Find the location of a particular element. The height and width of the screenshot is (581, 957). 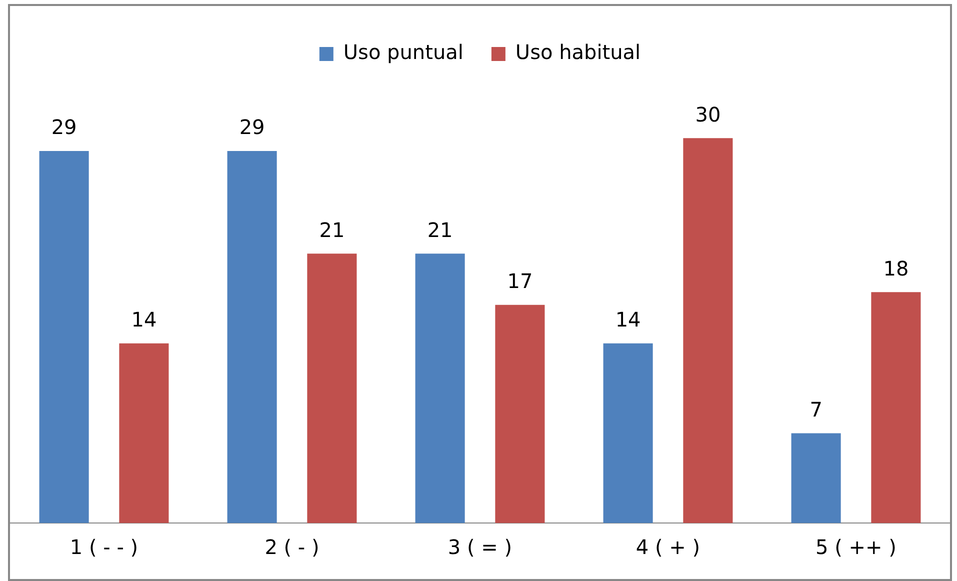

x-tick-label: 5 ( ++ ) is located at coordinates (856, 547).